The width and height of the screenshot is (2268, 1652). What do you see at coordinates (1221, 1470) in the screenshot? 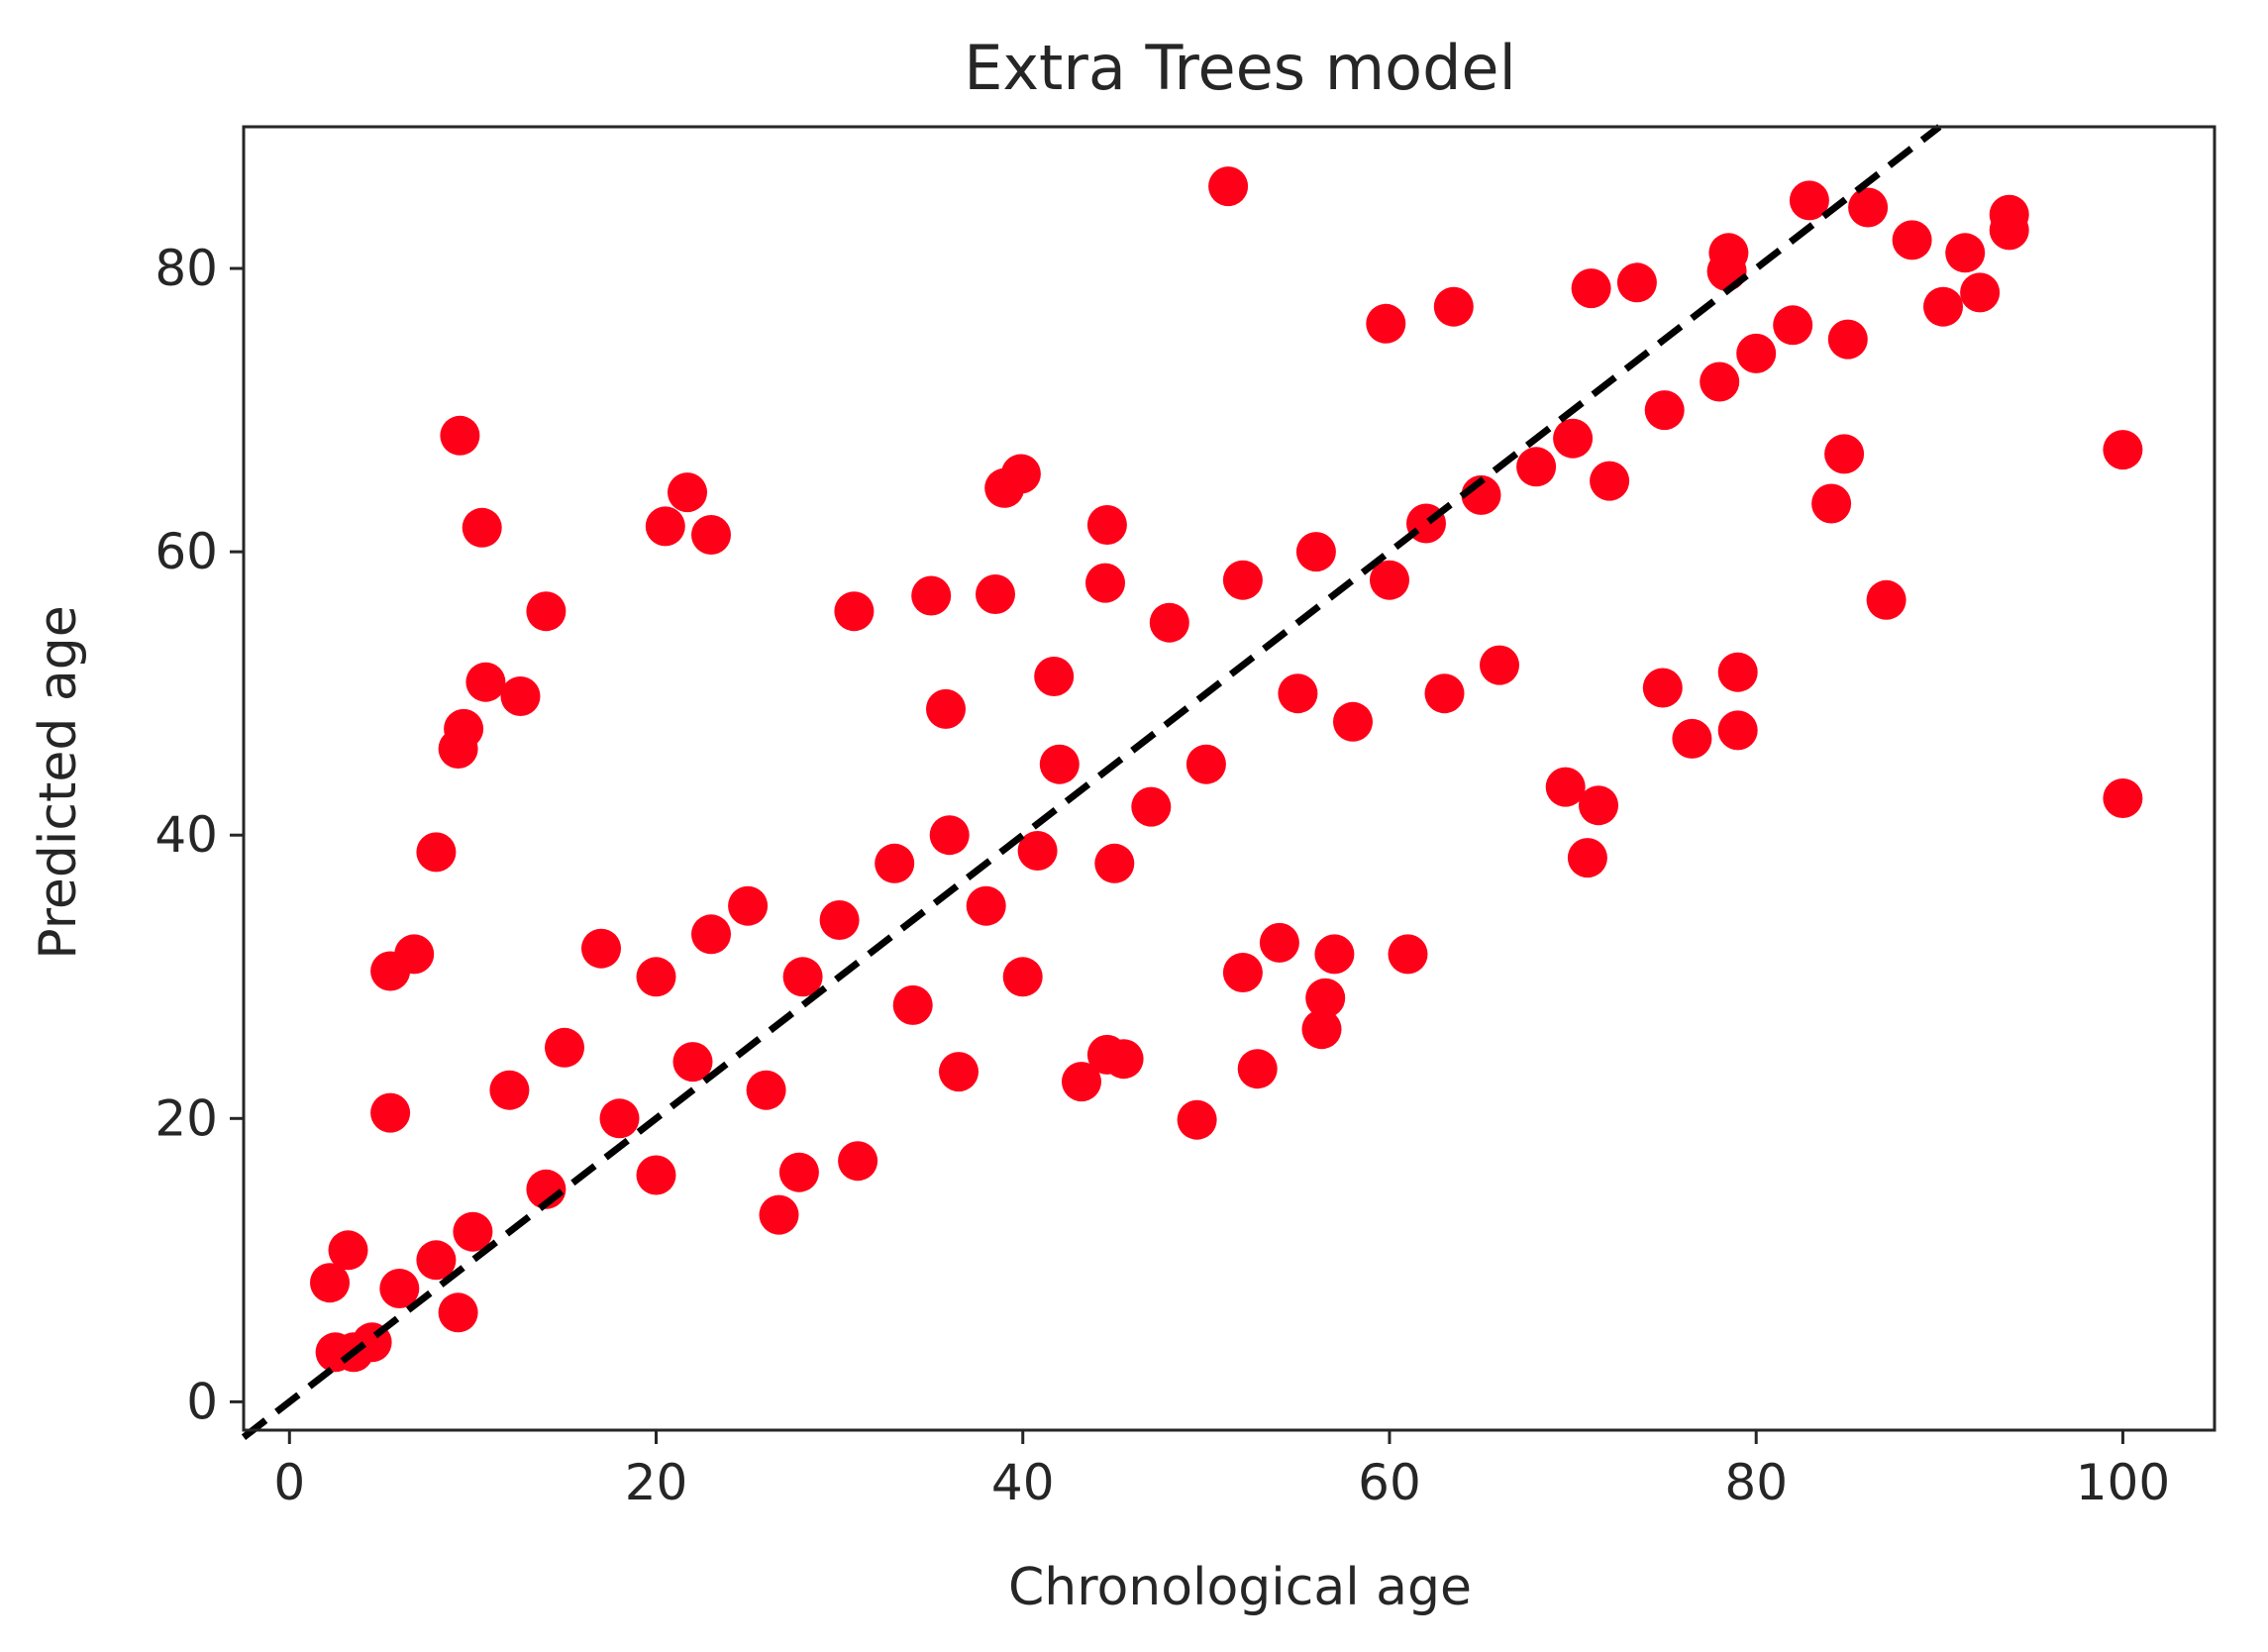
I see `x-axis: 0 20 40 60 80 100` at bounding box center [1221, 1470].